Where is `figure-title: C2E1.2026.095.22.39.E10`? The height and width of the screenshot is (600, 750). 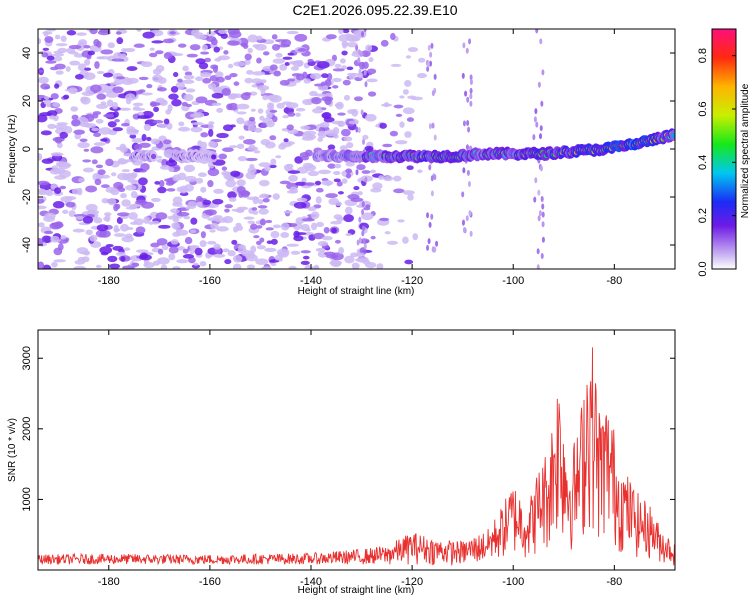
figure-title: C2E1.2026.095.22.39.E10 is located at coordinates (375, 10).